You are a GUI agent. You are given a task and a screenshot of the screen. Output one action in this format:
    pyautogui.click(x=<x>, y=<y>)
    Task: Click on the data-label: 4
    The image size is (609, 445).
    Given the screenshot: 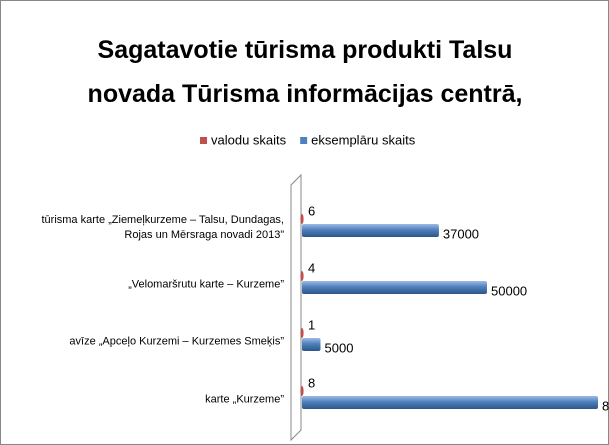 What is the action you would take?
    pyautogui.click(x=311, y=267)
    